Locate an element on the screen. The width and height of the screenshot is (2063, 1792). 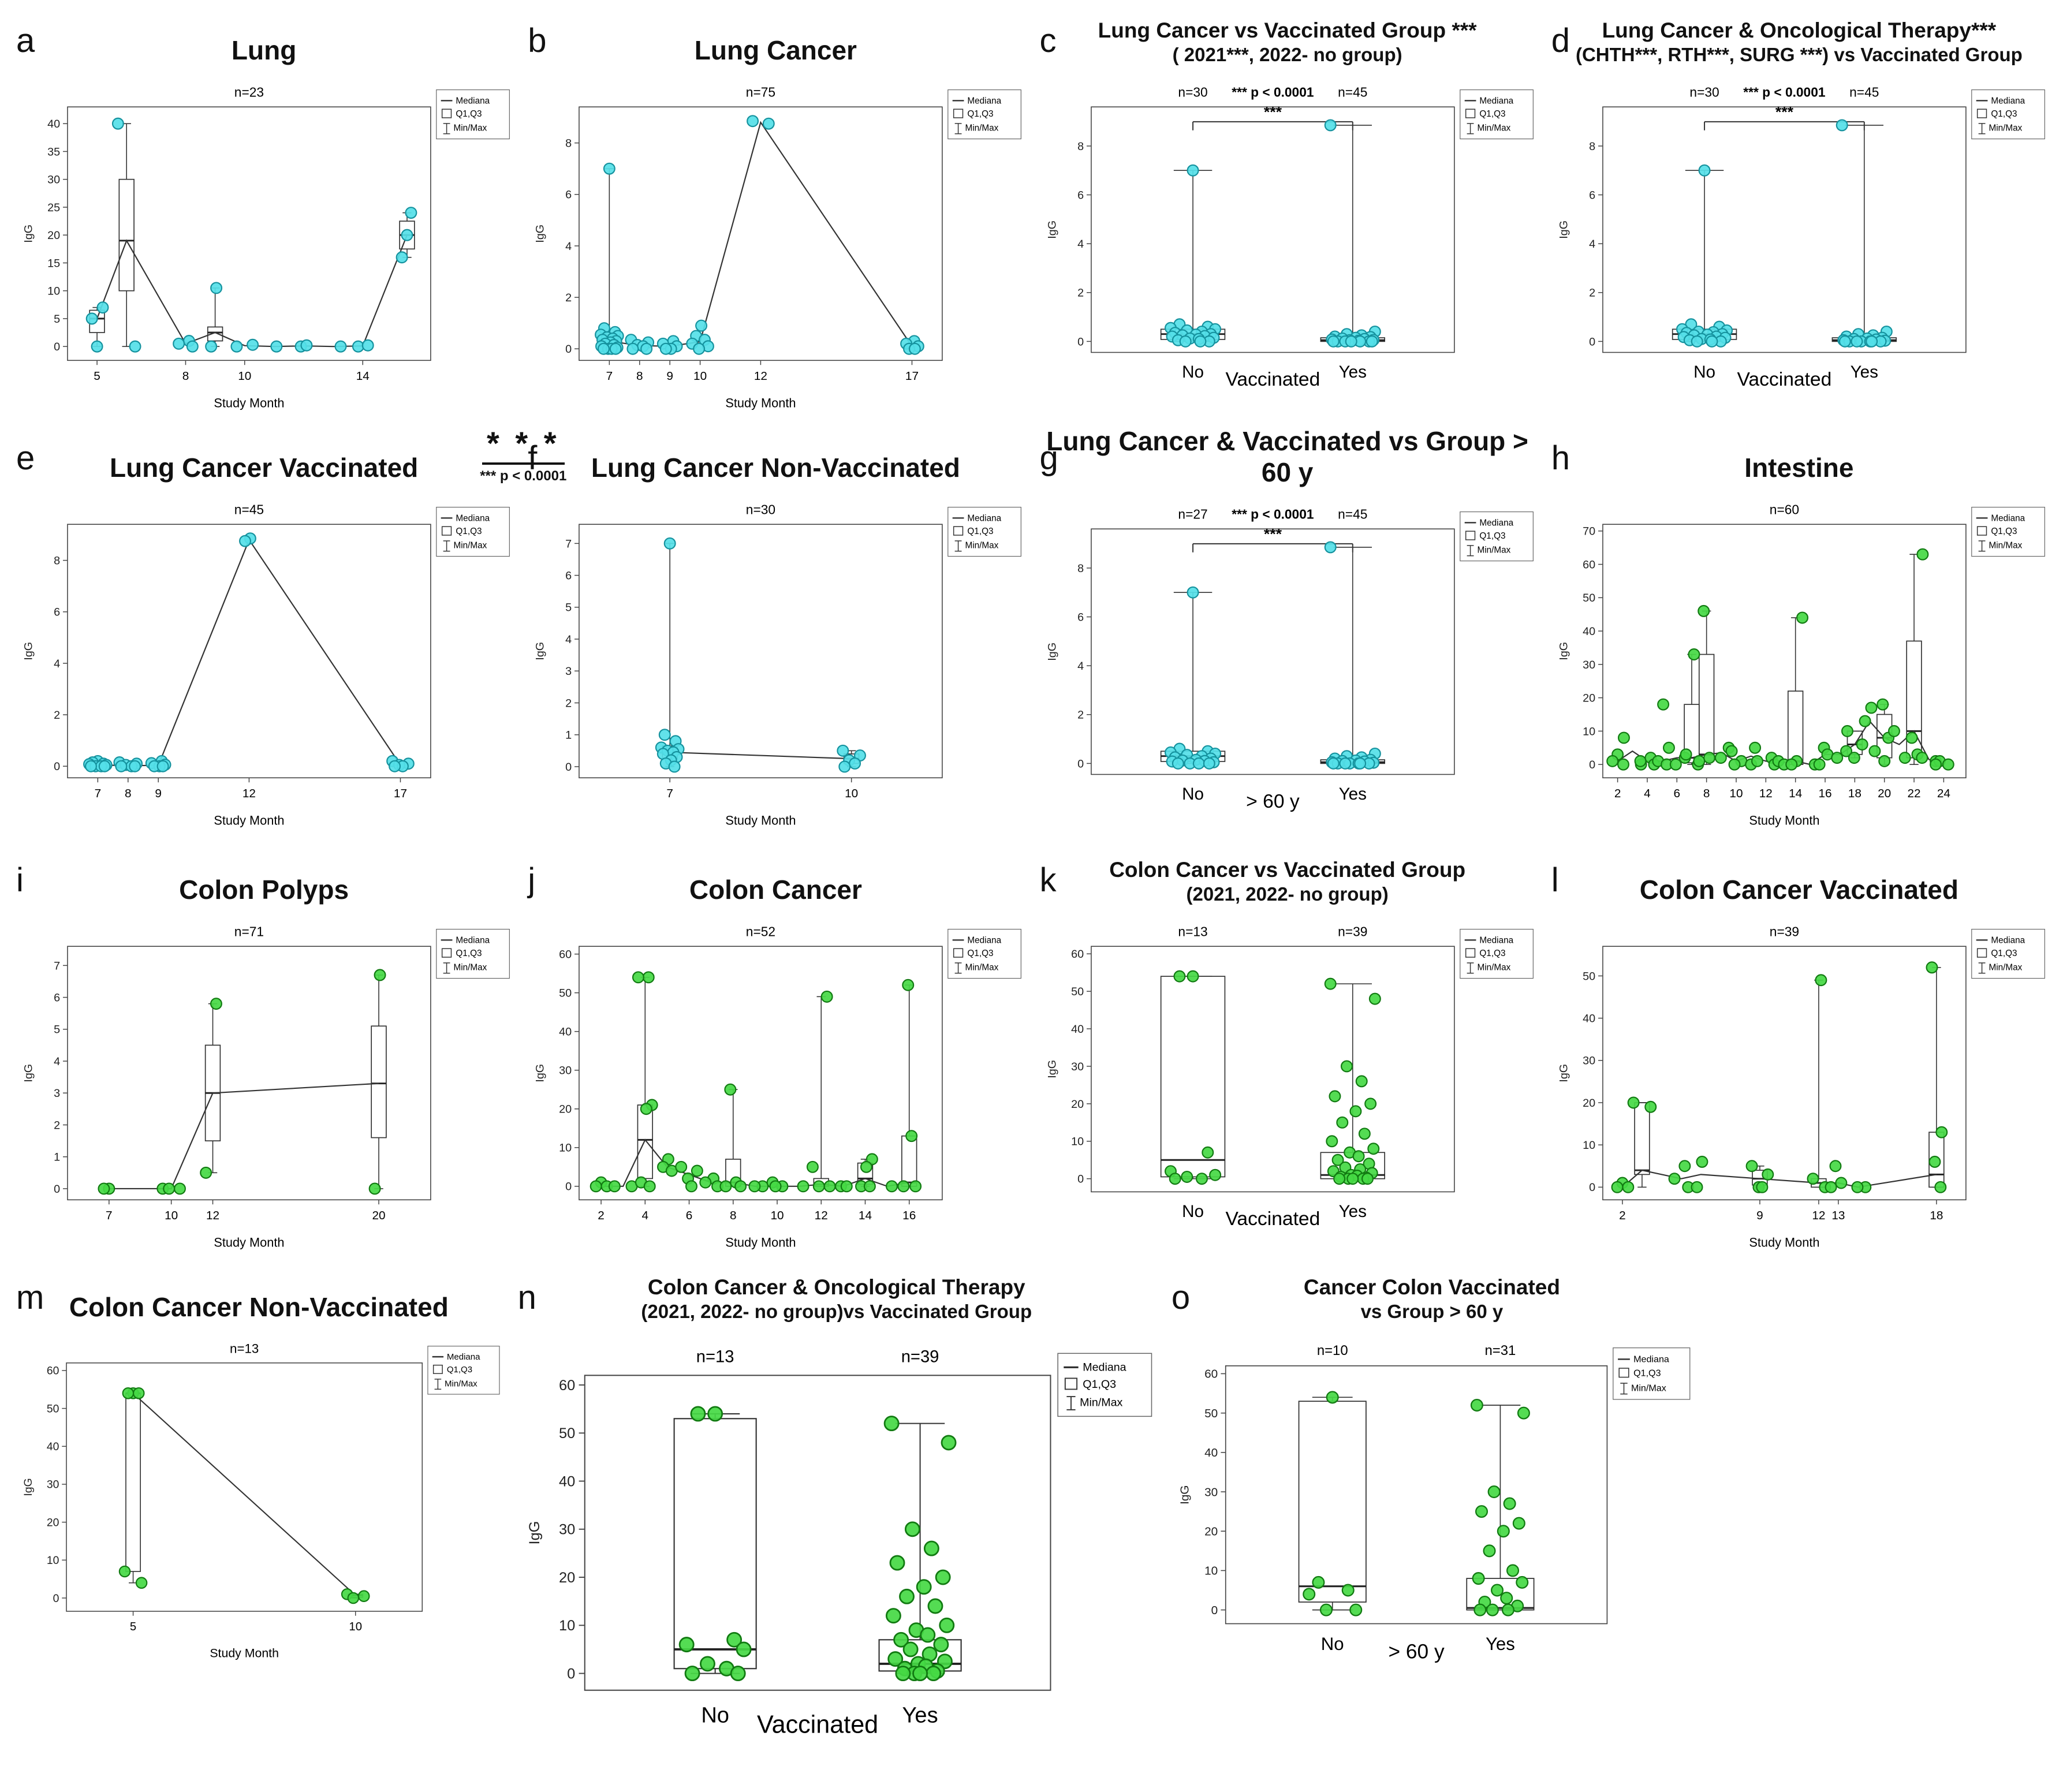
panel-letter-d: d is located at coordinates (1560, 40).